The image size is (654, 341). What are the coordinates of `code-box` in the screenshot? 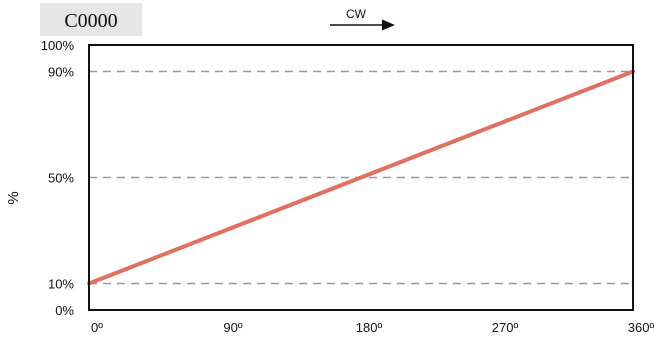 It's located at (91, 19).